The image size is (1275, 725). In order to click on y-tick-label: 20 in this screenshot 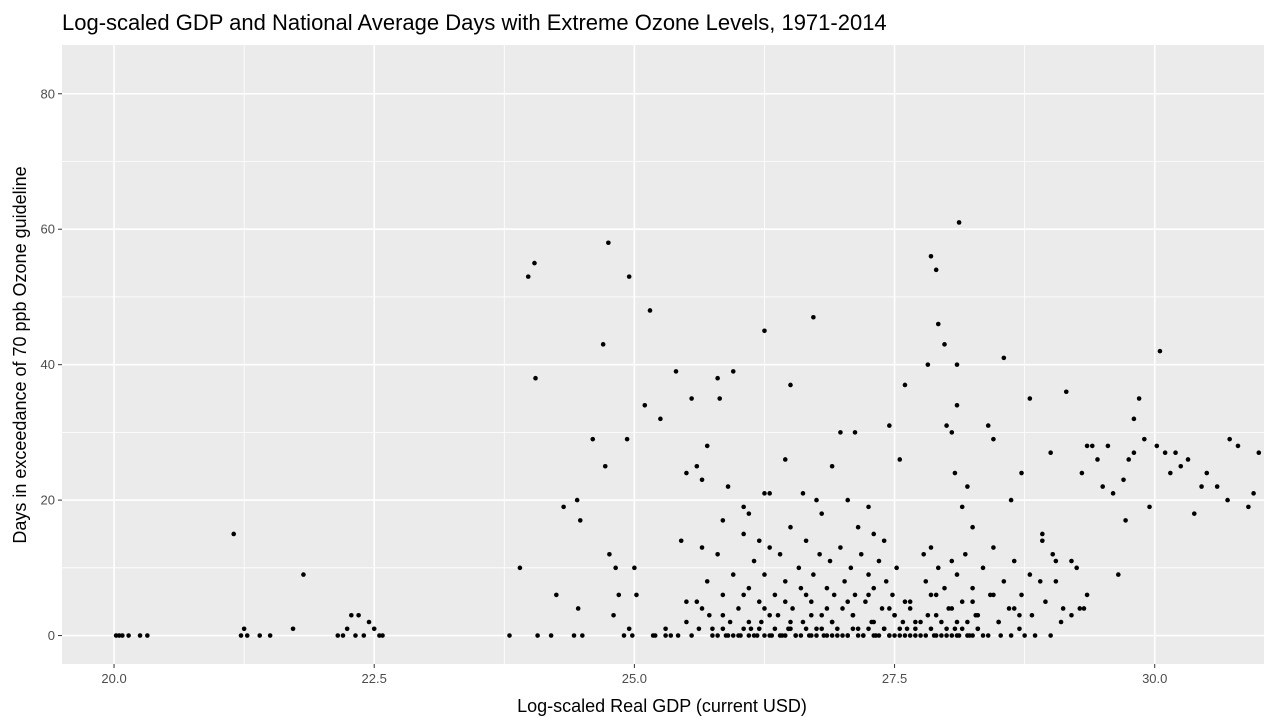, I will do `click(48, 500)`.